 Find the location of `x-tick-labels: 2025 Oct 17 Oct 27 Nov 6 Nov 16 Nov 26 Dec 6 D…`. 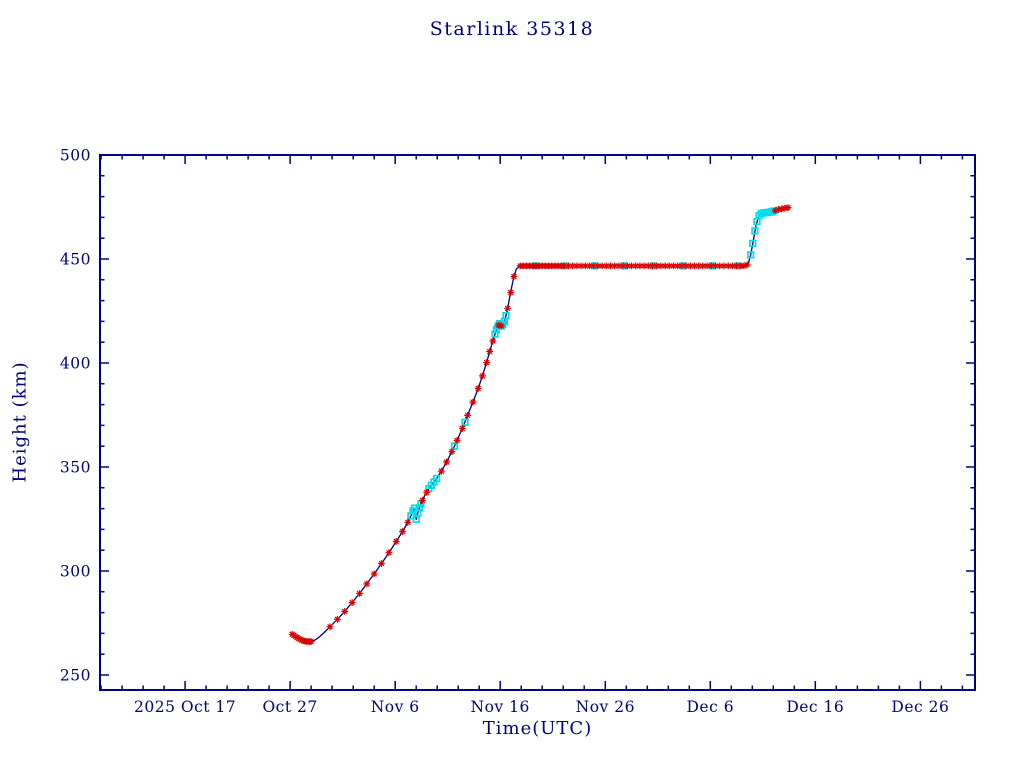

x-tick-labels: 2025 Oct 17 Oct 27 Nov 6 Nov 16 Nov 26 Dec 6 D… is located at coordinates (541, 707).